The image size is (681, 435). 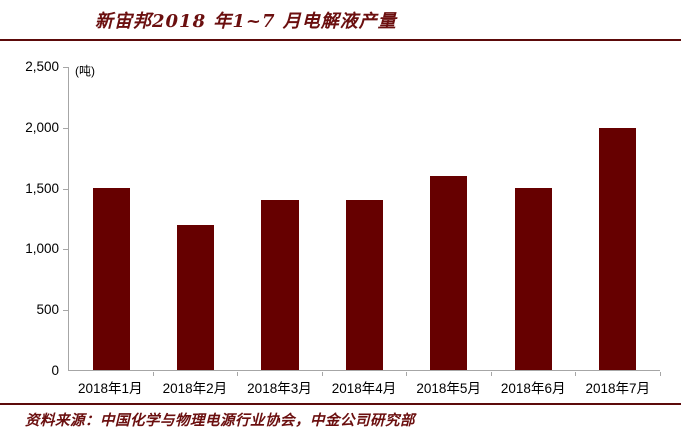 What do you see at coordinates (533, 279) in the screenshot?
I see `bar-2018年6月` at bounding box center [533, 279].